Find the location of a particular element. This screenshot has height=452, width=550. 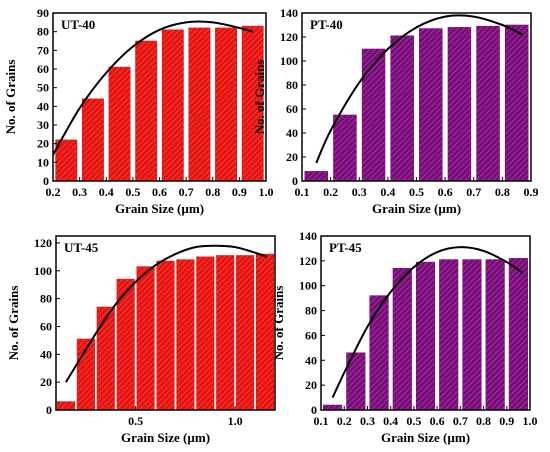

pt40-y-tick-label: 60 is located at coordinates (292, 109).